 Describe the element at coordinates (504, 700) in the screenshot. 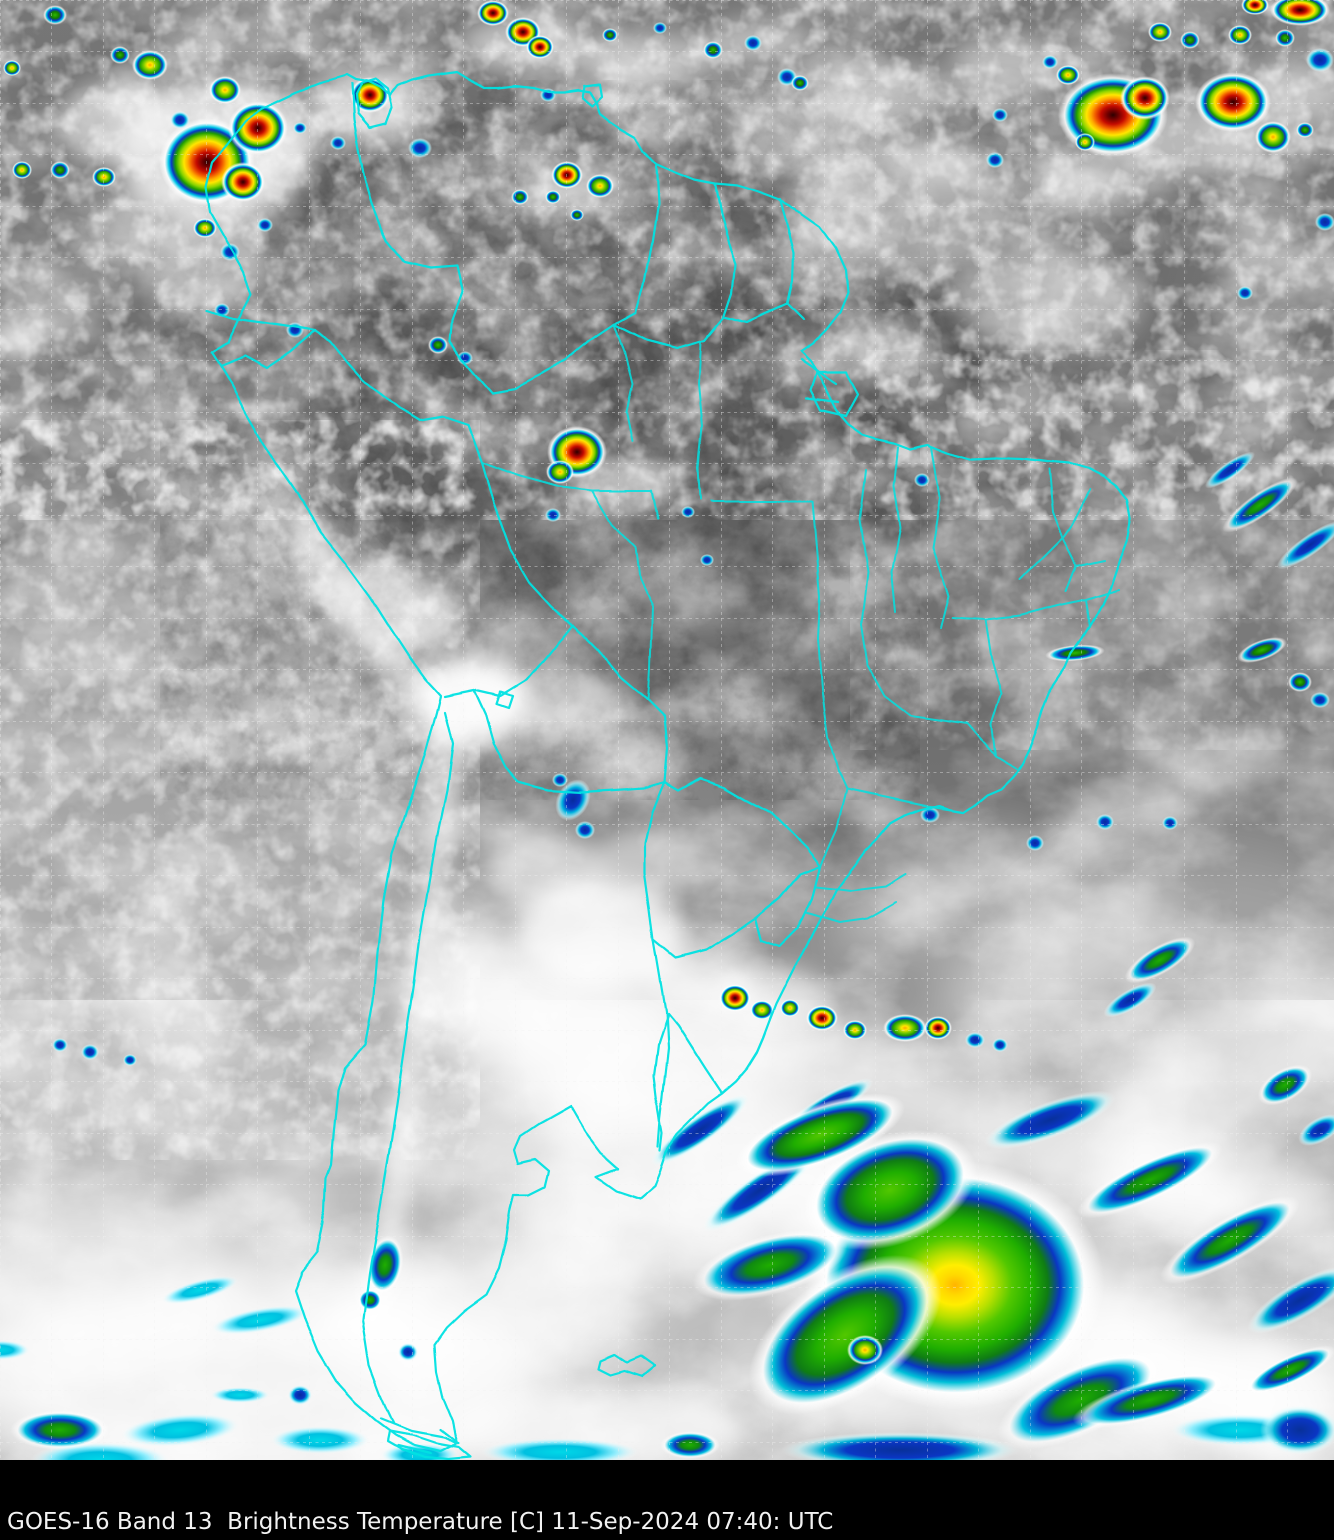

I see `lake-titicaca` at that location.